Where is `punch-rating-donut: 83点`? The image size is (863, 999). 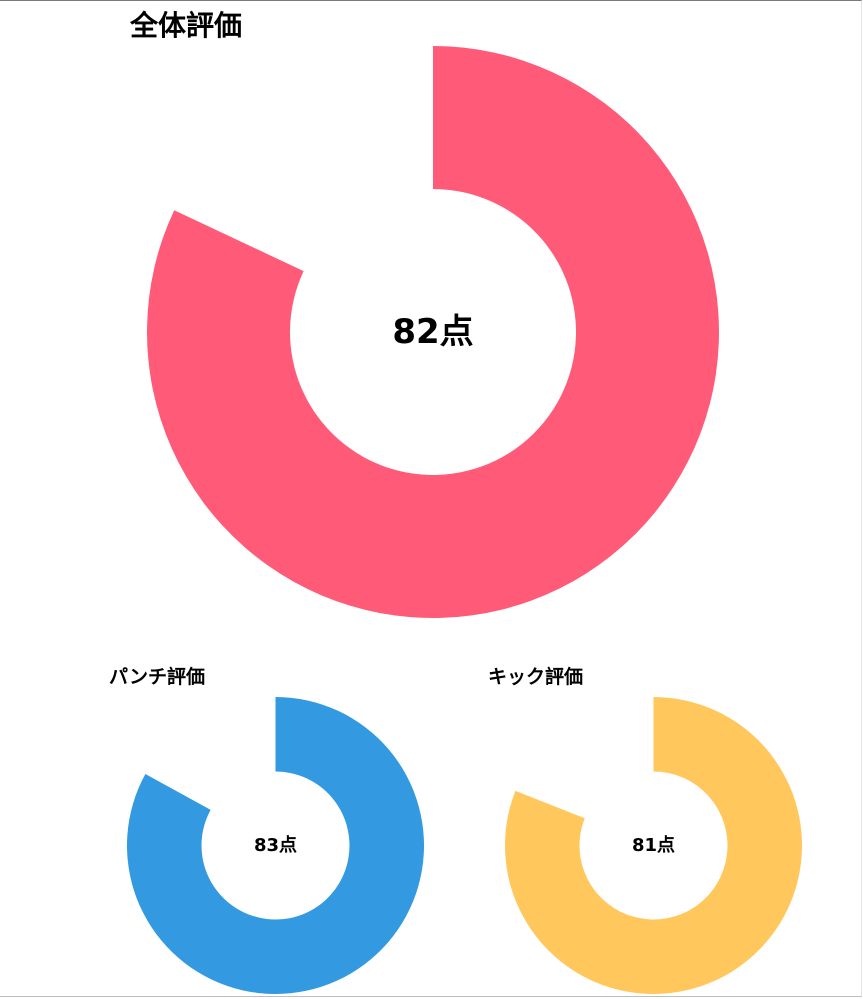
punch-rating-donut: 83点 is located at coordinates (275, 845).